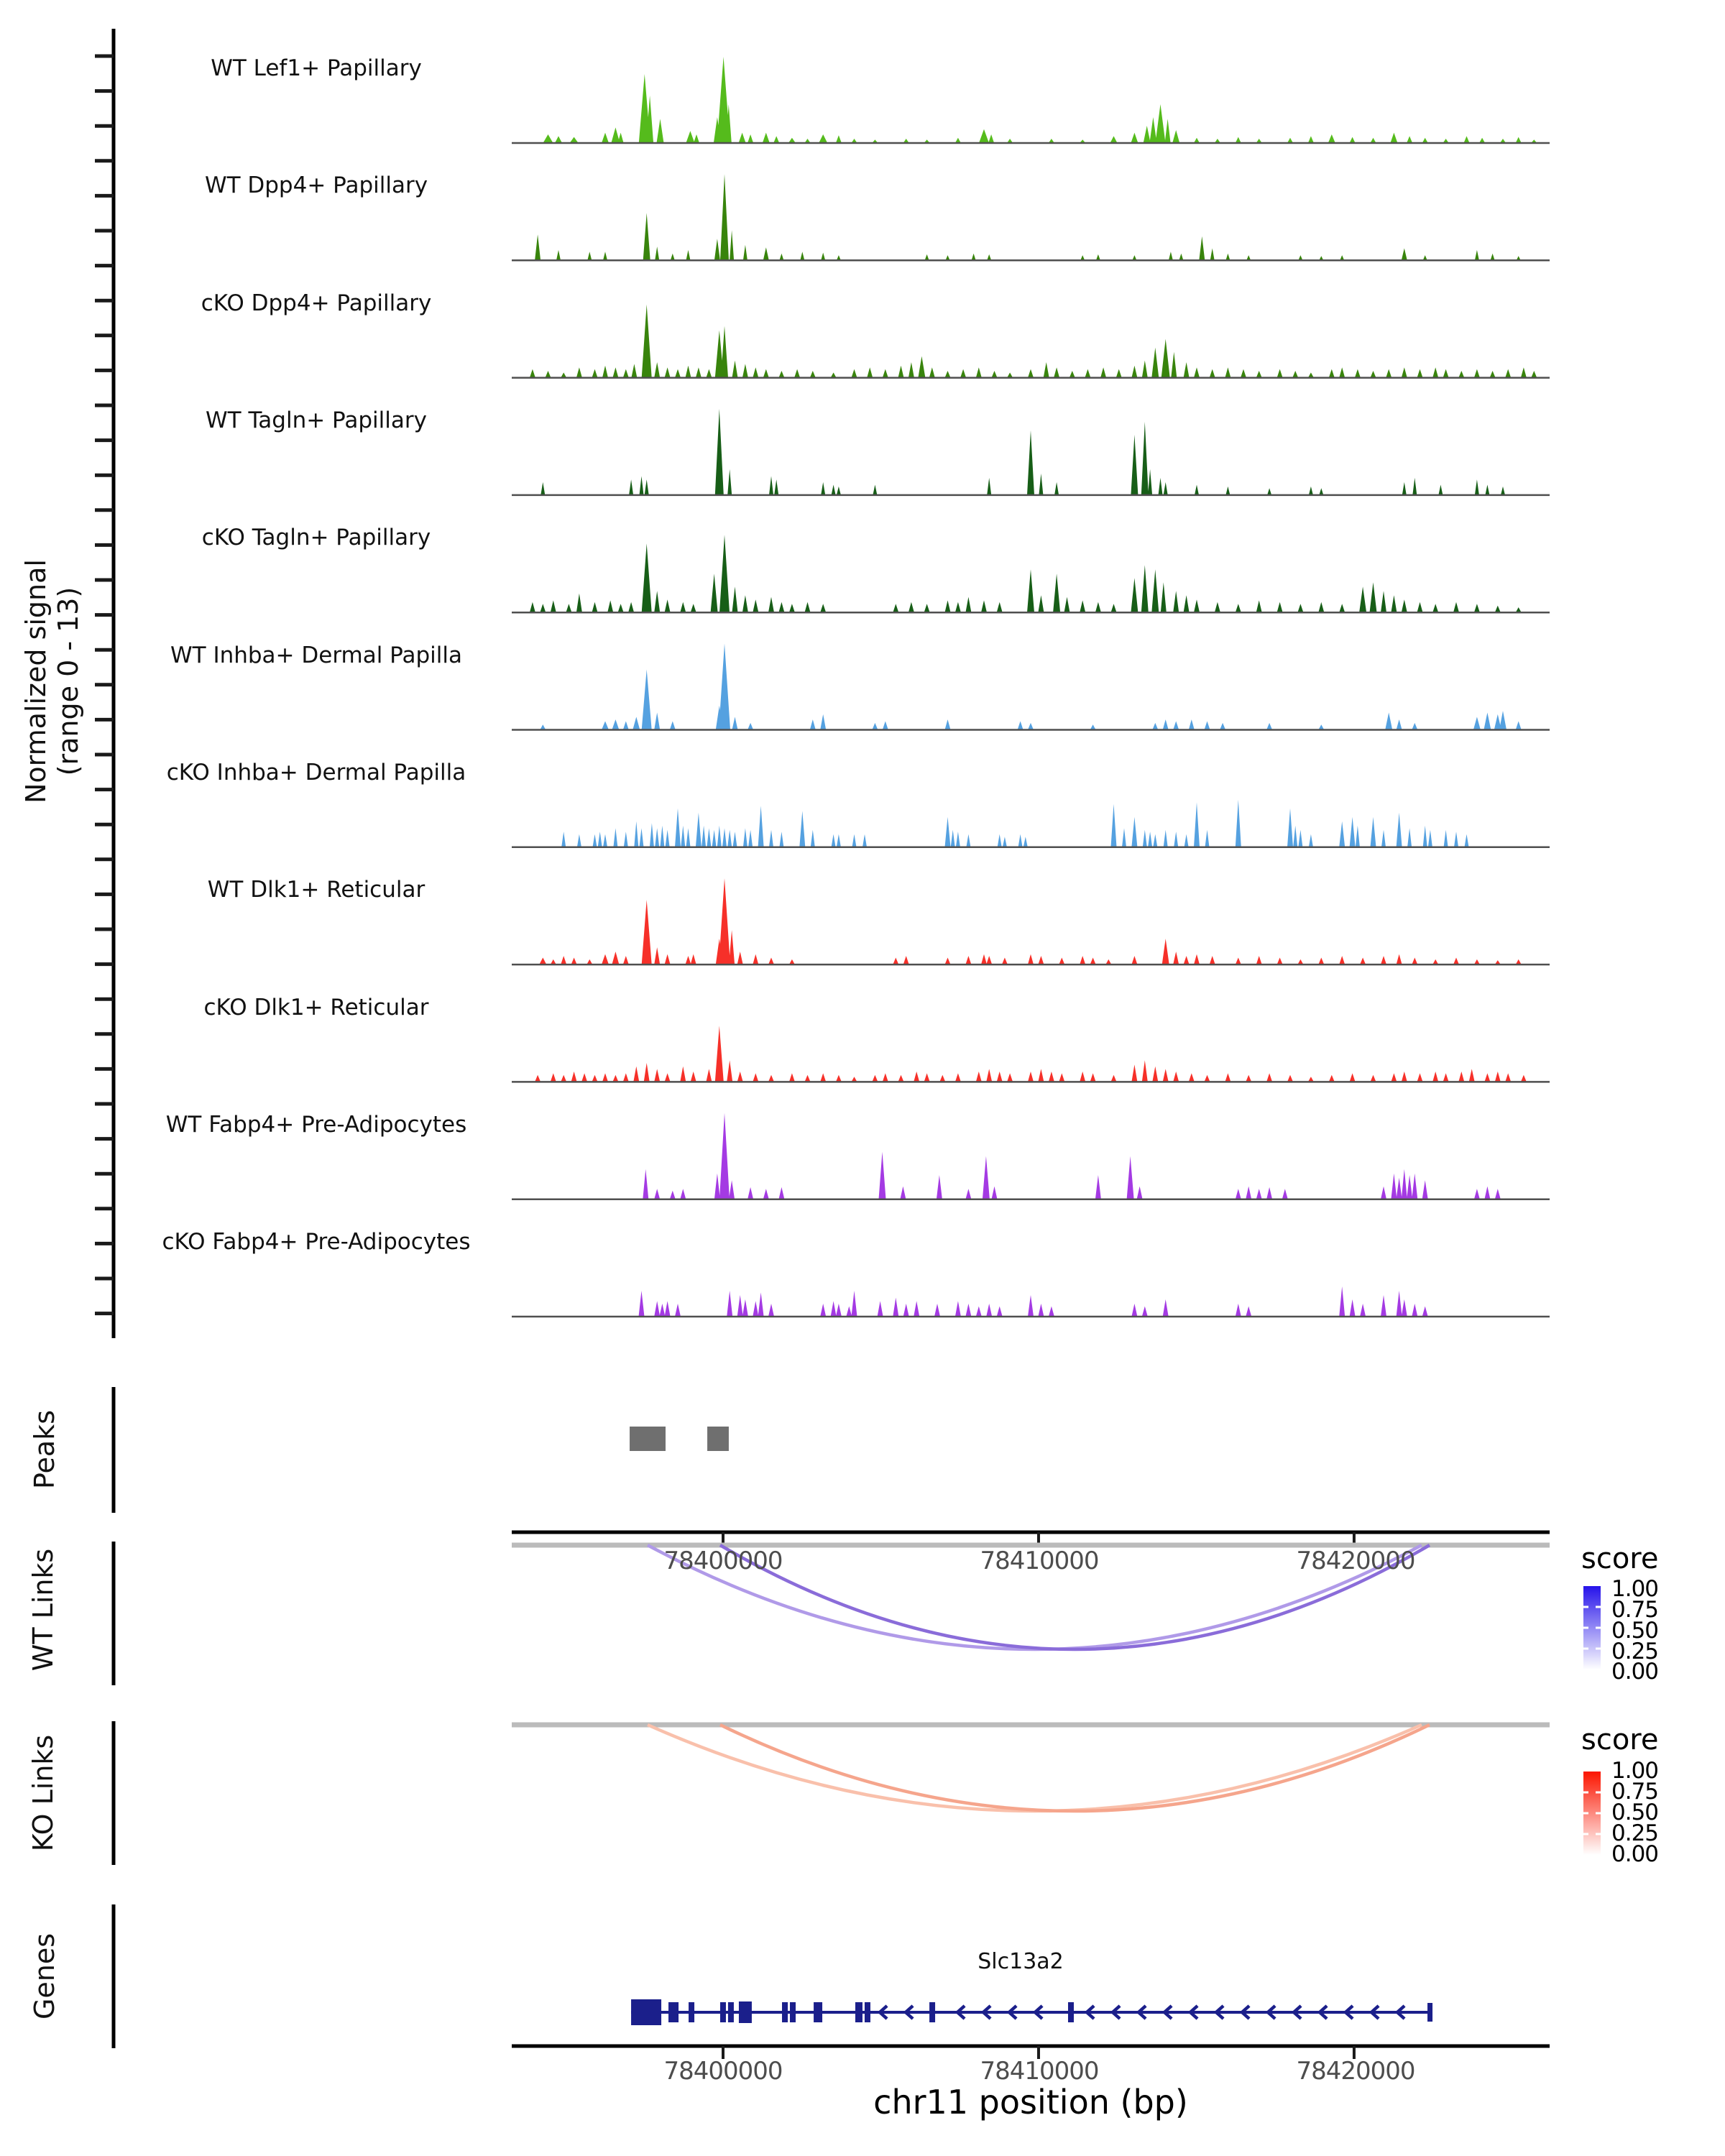  Describe the element at coordinates (1635, 1589) in the screenshot. I see `wt-legend-label-100: 1.00` at that location.